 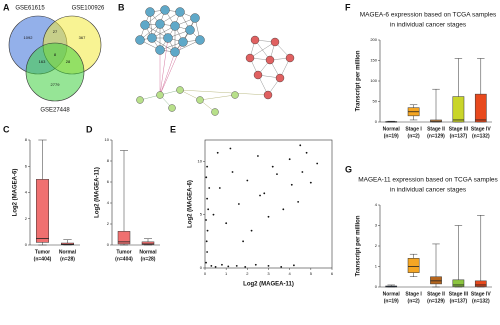 What do you see at coordinates (43, 259) in the screenshot?
I see `x-tick-note: (n=404)` at bounding box center [43, 259].